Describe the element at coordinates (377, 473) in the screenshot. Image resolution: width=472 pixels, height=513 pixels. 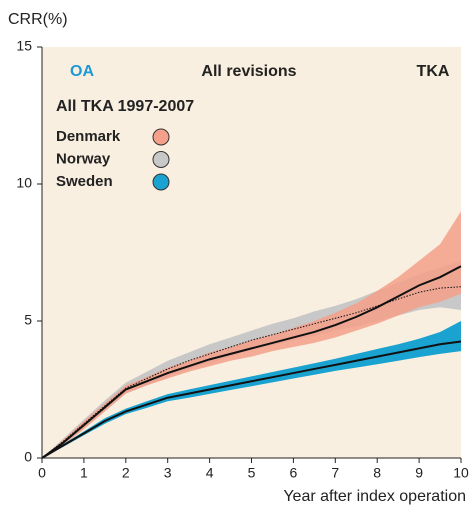
I see `x-tick-label: 8` at that location.